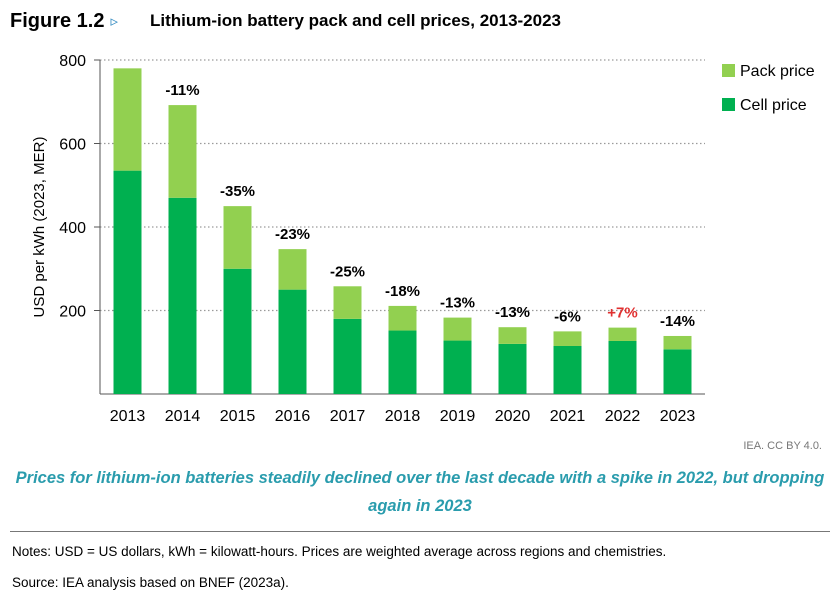 Image resolution: width=840 pixels, height=603 pixels. What do you see at coordinates (292, 234) in the screenshot?
I see `change-label: -23%` at bounding box center [292, 234].